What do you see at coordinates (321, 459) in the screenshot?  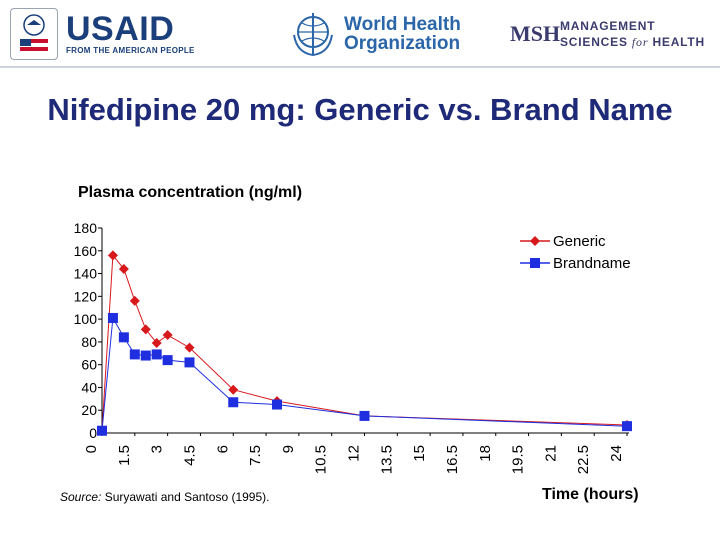 I see `x-tick-label: 10.5` at bounding box center [321, 459].